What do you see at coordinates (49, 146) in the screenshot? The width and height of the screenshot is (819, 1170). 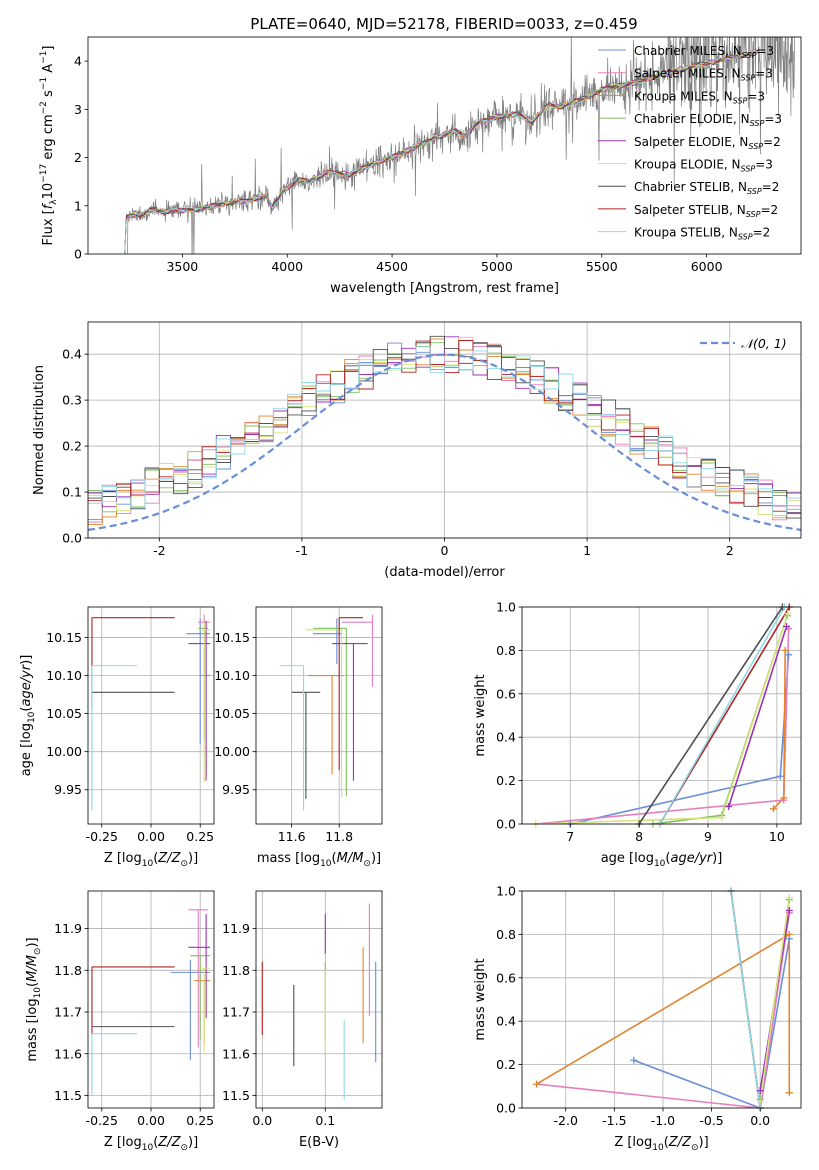 I see `y-axis-label: Flux [fλ10−17 erg cm−2 s−1 A−1]` at bounding box center [49, 146].